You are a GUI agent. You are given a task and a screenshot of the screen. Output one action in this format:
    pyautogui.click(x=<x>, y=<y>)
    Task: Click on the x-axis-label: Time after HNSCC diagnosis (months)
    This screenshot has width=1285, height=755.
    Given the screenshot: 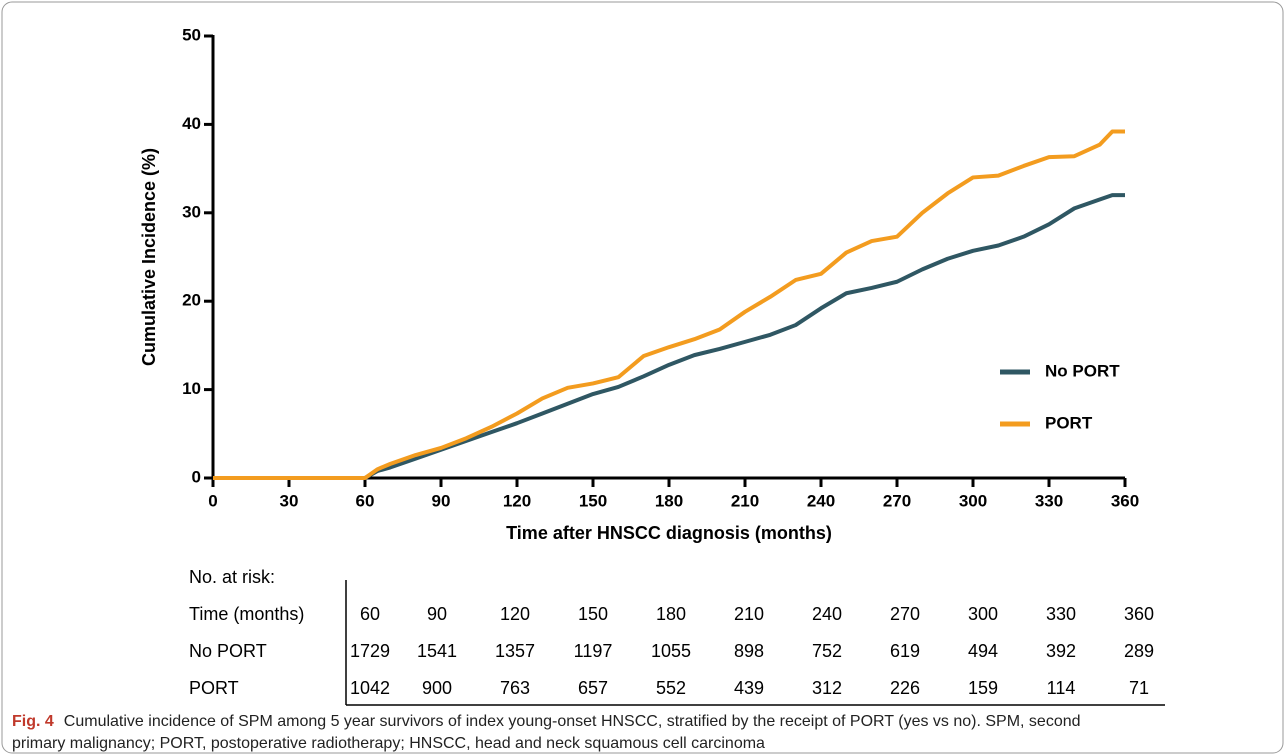 What is the action you would take?
    pyautogui.click(x=669, y=533)
    